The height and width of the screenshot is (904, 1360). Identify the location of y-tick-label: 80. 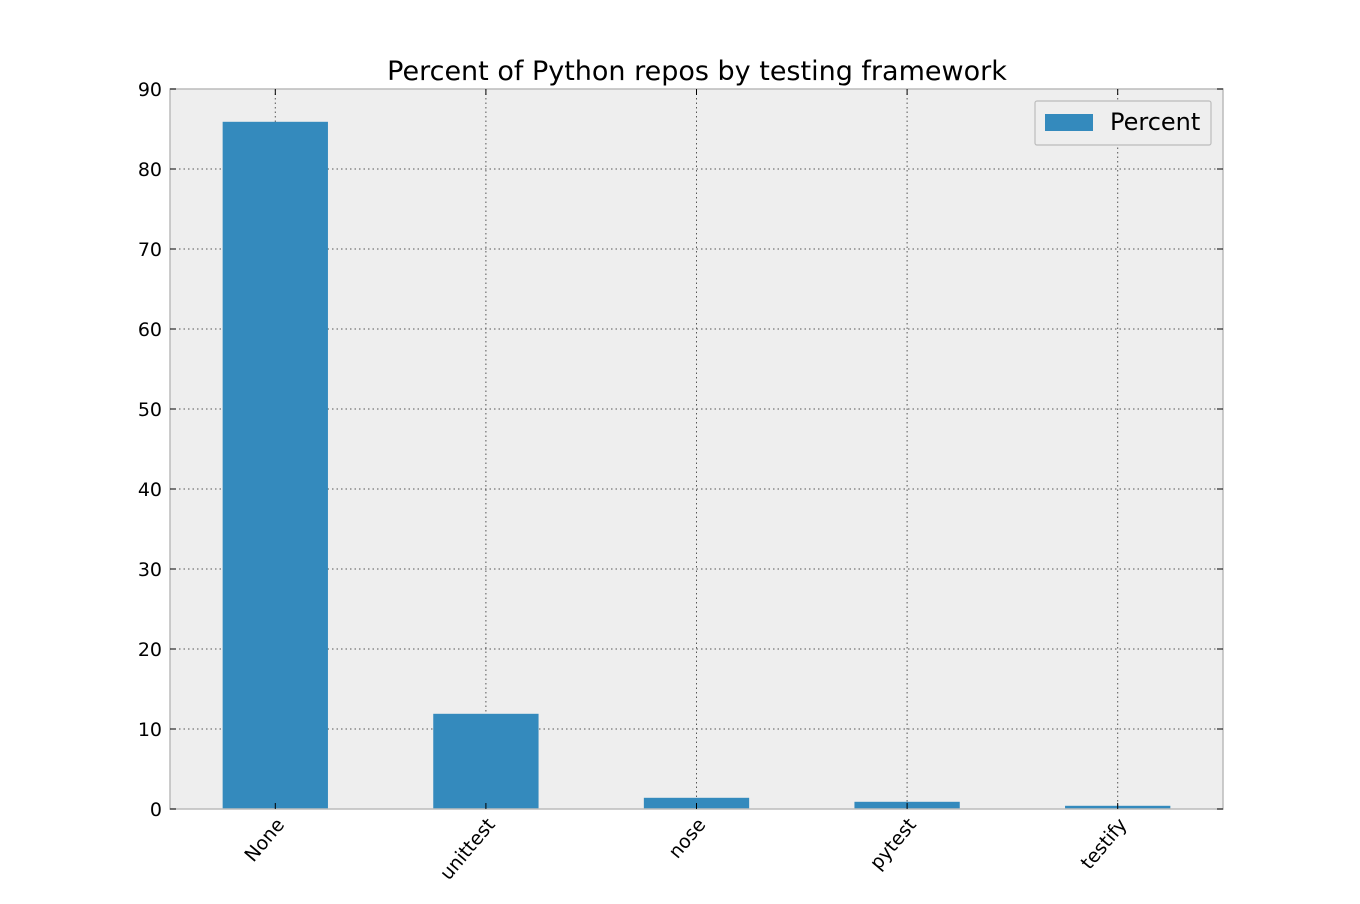
(150, 170).